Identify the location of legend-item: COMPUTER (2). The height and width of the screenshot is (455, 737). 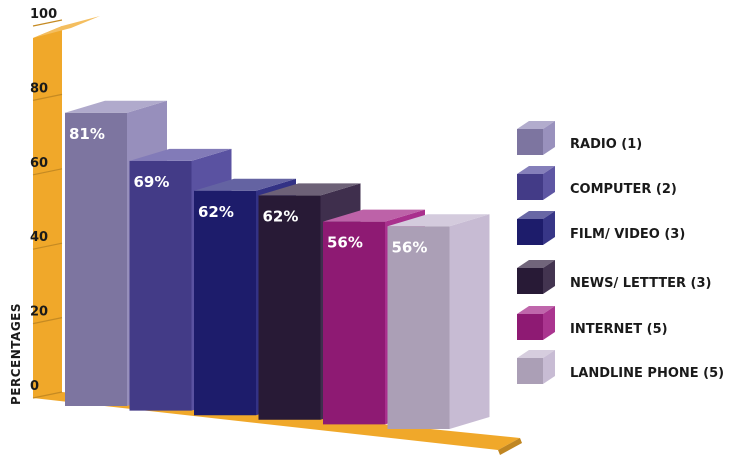
(597, 183).